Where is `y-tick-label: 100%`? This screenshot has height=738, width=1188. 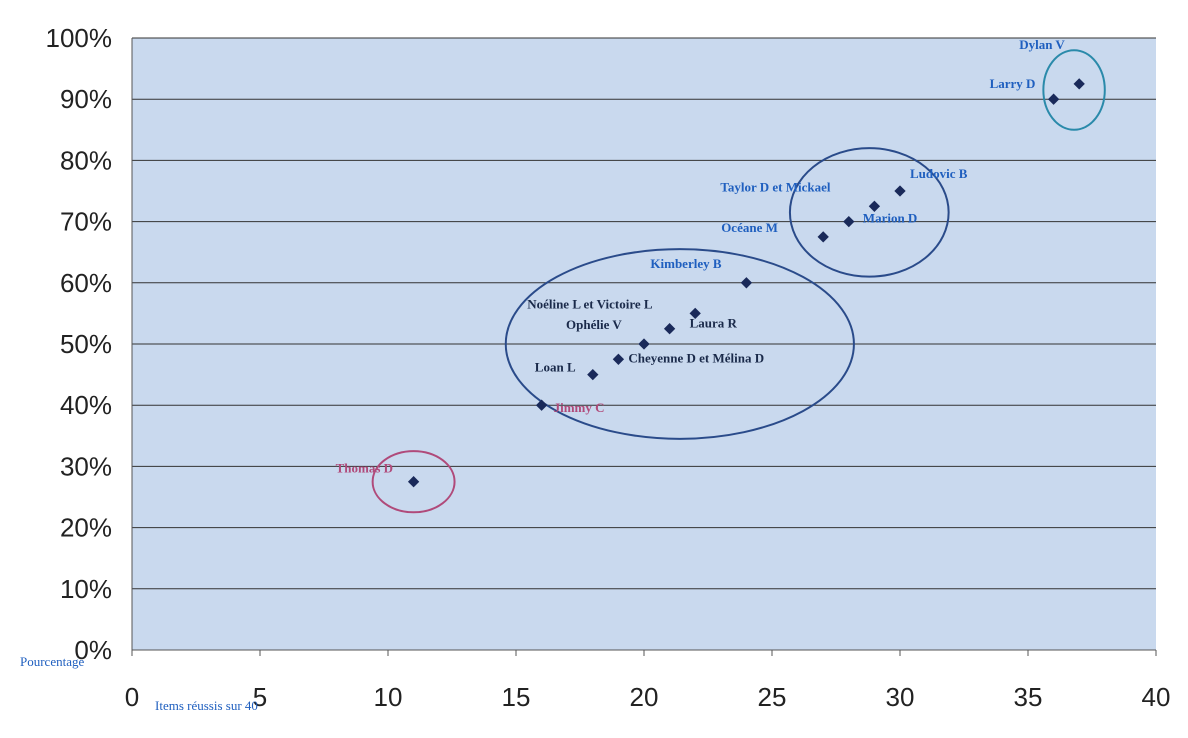 y-tick-label: 100% is located at coordinates (79, 38).